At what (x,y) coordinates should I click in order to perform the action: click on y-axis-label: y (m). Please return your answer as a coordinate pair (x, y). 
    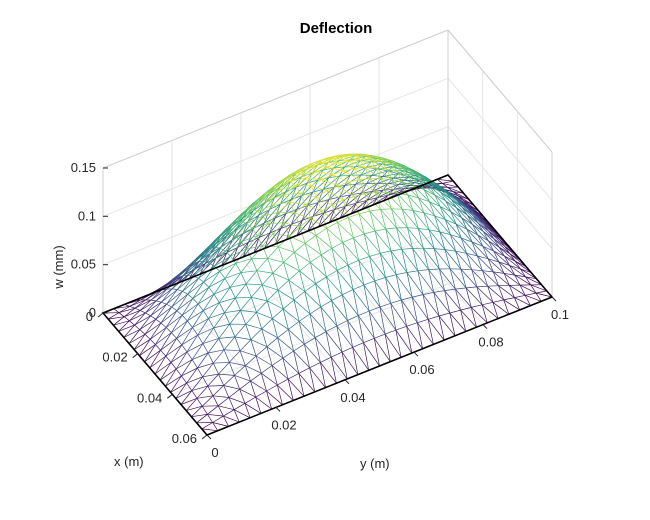
    Looking at the image, I should click on (375, 463).